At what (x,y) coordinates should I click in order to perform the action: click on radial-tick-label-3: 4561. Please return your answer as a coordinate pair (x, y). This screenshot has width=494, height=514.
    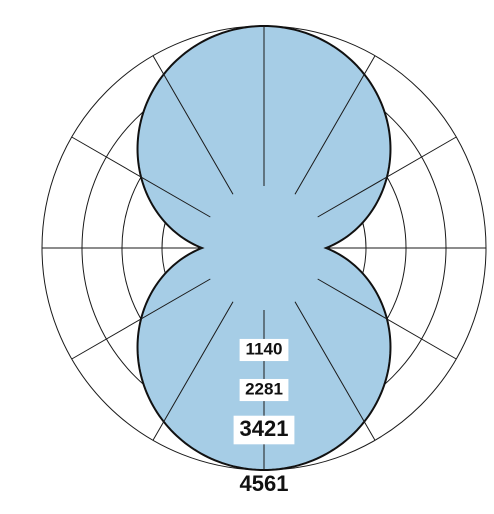
    Looking at the image, I should click on (264, 483).